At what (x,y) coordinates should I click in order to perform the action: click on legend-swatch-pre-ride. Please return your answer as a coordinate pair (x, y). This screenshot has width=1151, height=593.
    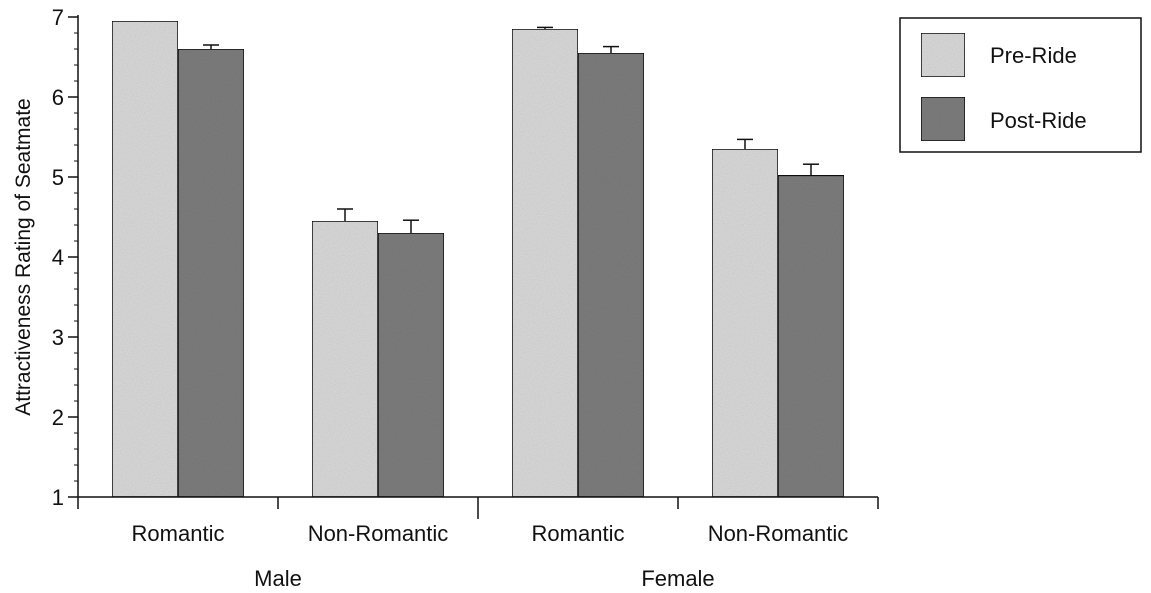
    Looking at the image, I should click on (943, 55).